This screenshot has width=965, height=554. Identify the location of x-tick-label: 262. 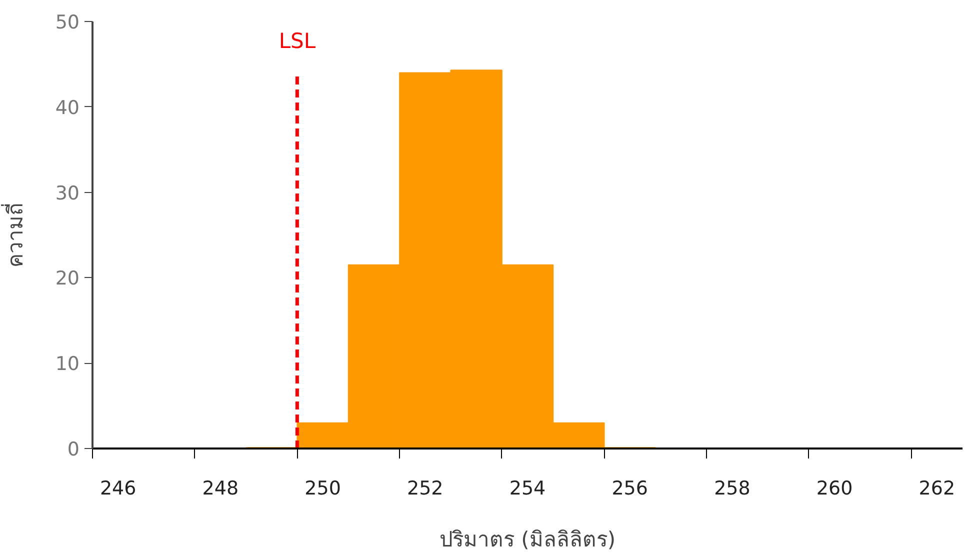
(937, 489).